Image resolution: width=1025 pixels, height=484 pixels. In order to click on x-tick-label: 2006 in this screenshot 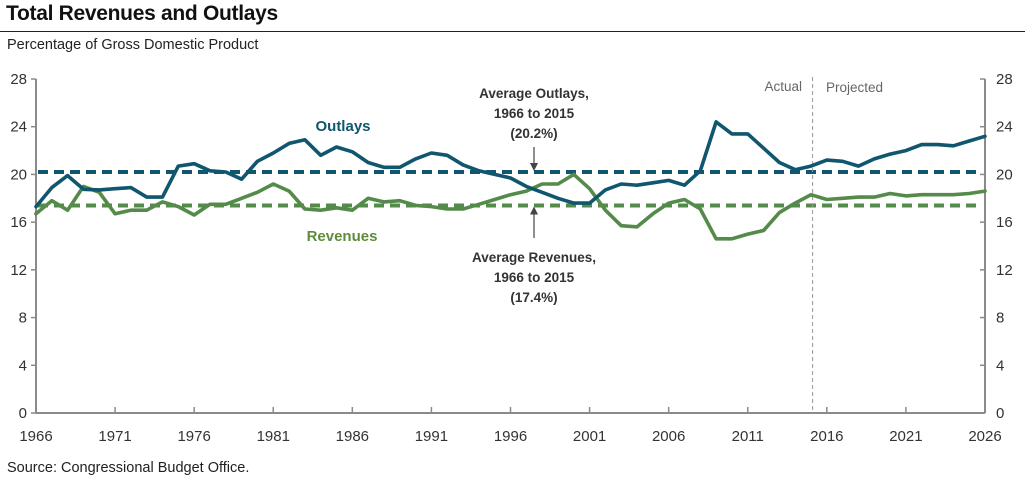, I will do `click(668, 436)`.